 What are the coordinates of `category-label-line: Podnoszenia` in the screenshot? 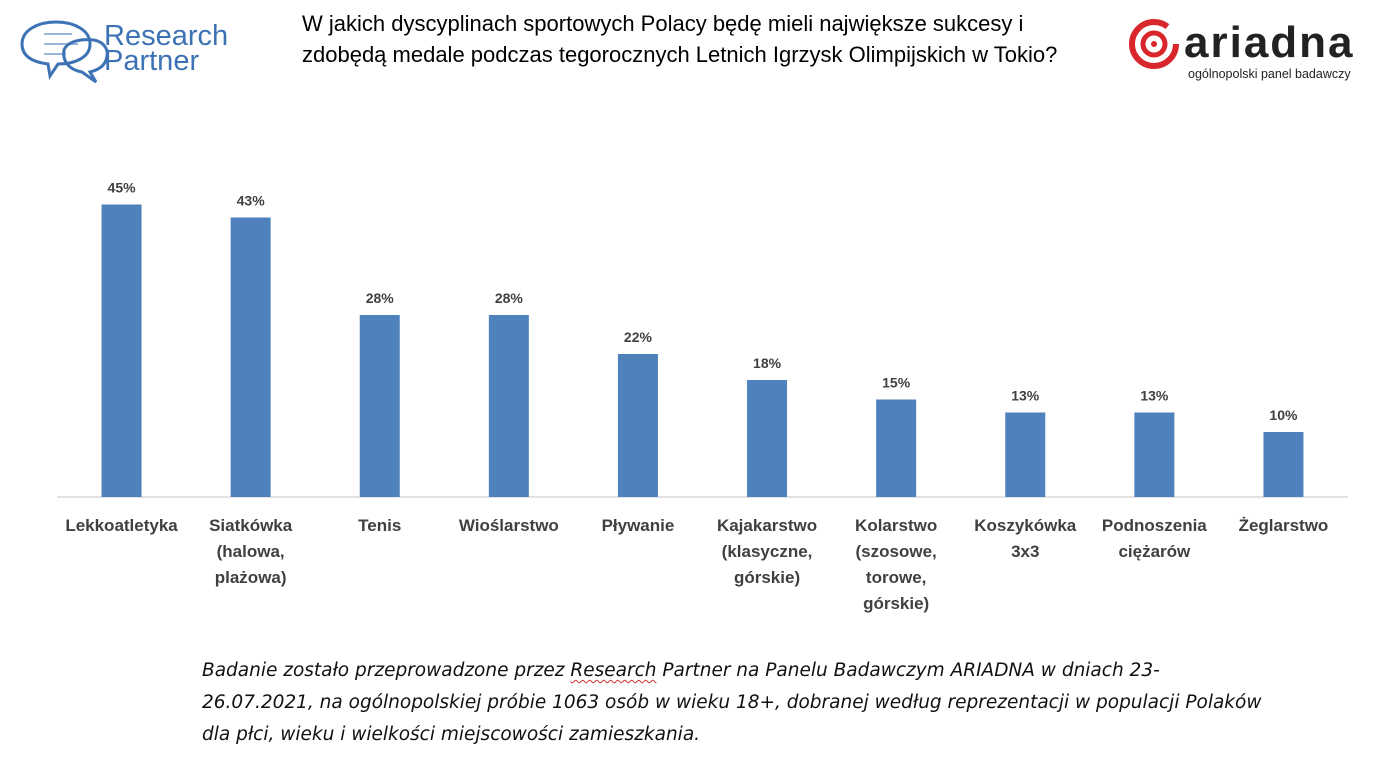 It's located at (1154, 525).